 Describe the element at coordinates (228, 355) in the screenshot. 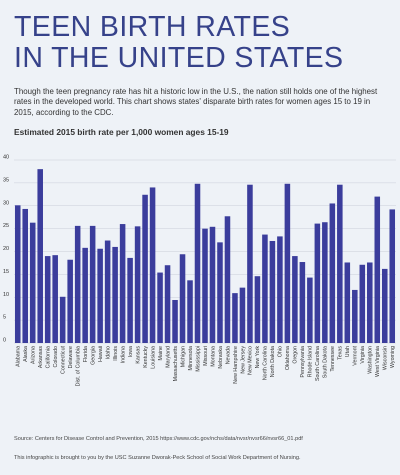

I see `x-tick-label: Nevada` at that location.